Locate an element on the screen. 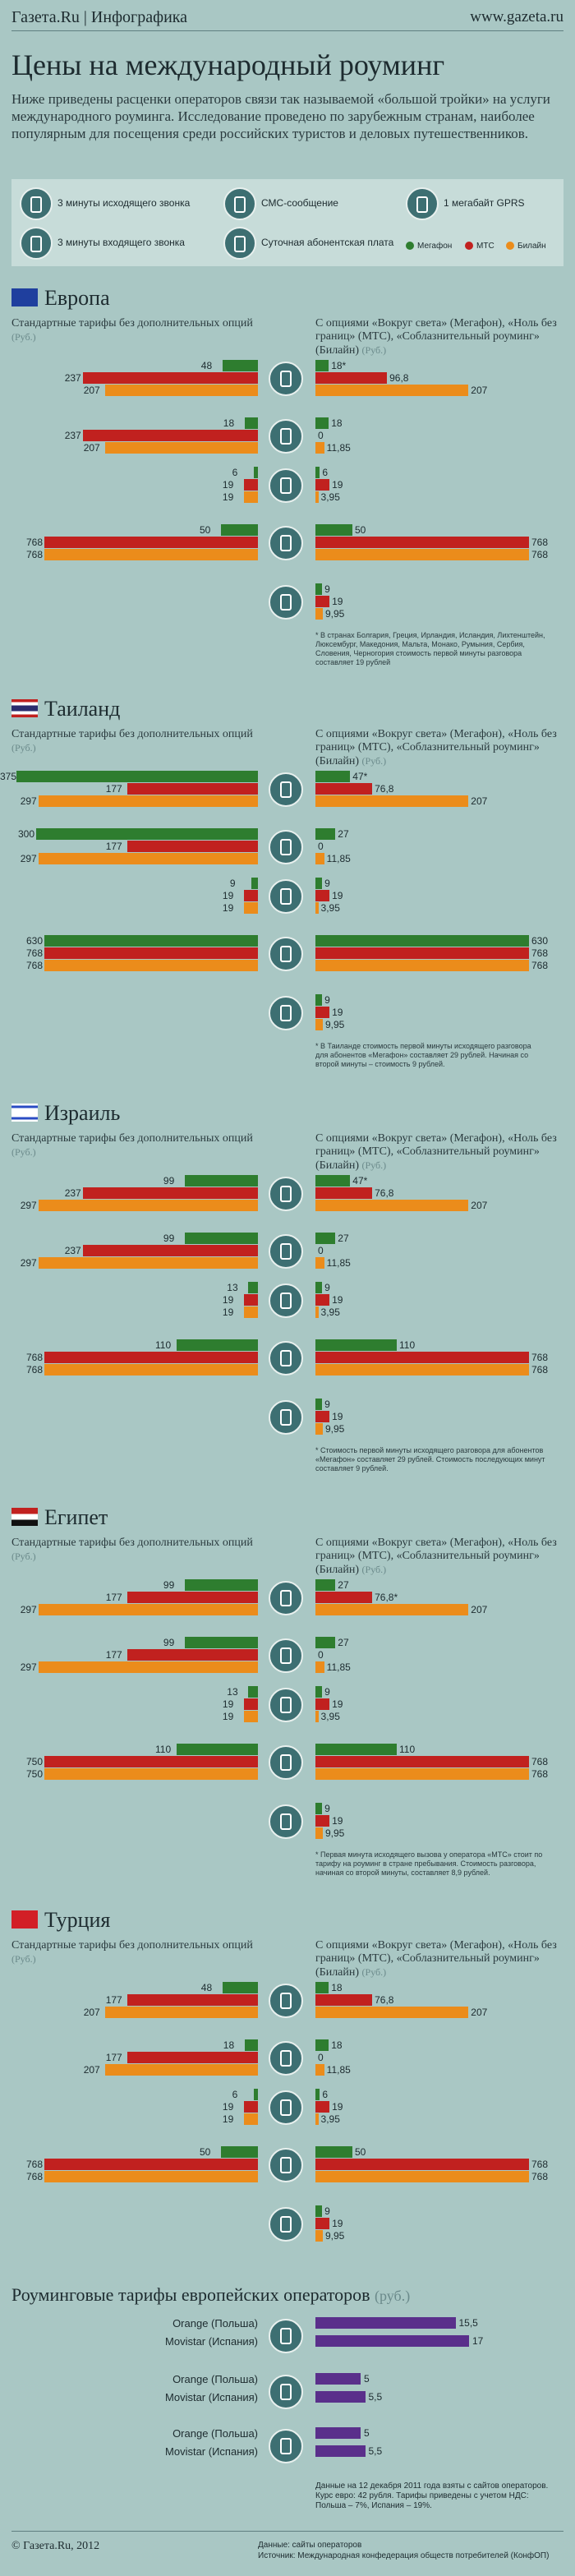 This screenshot has height=2576, width=575. value-label: 18 is located at coordinates (229, 2045).